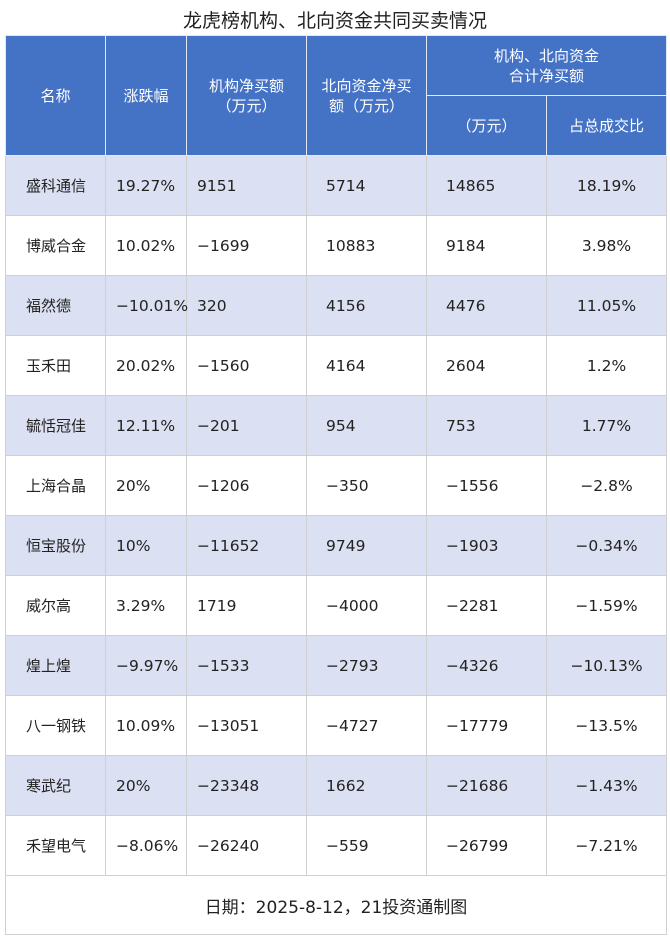  I want to click on stock-name: 寒武纪, so click(55, 785).